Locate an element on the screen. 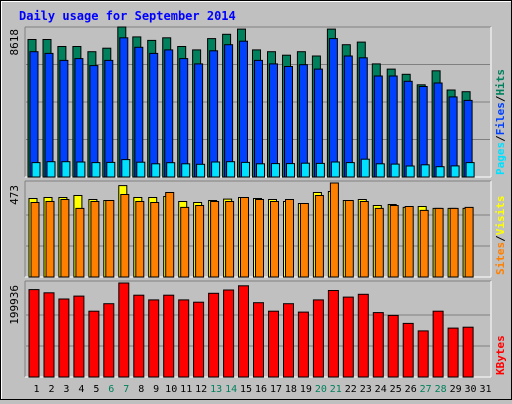 The height and width of the screenshot is (404, 512). bottom-legend: KBytes is located at coordinates (500, 355).